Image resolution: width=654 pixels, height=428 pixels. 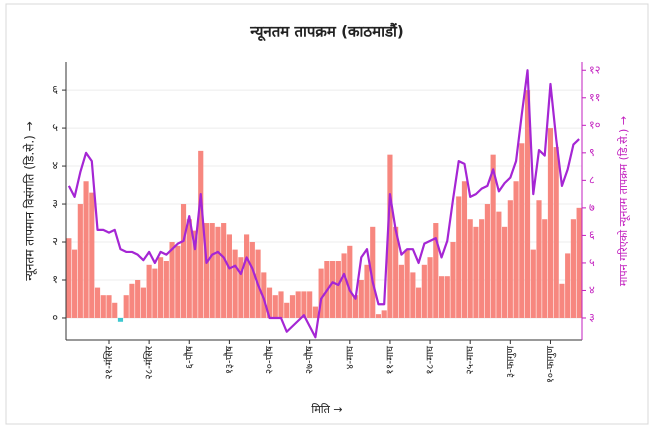 I want to click on y2-tick-label: ११, so click(x=594, y=97).